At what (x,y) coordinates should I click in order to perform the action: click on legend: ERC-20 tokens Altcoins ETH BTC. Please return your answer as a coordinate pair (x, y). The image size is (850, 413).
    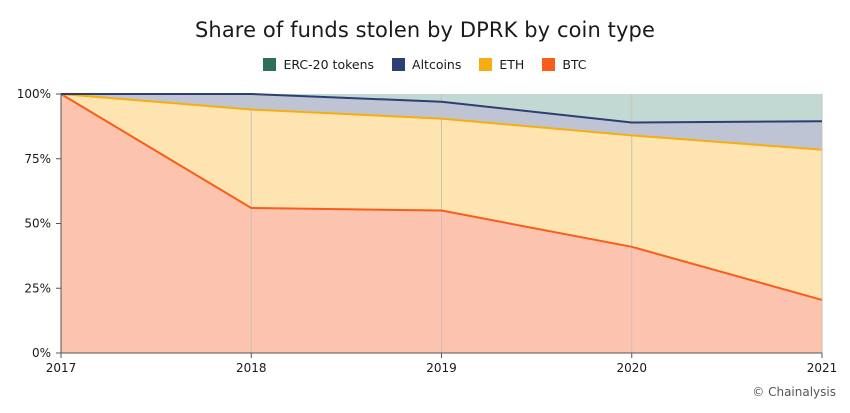
    Looking at the image, I should click on (425, 64).